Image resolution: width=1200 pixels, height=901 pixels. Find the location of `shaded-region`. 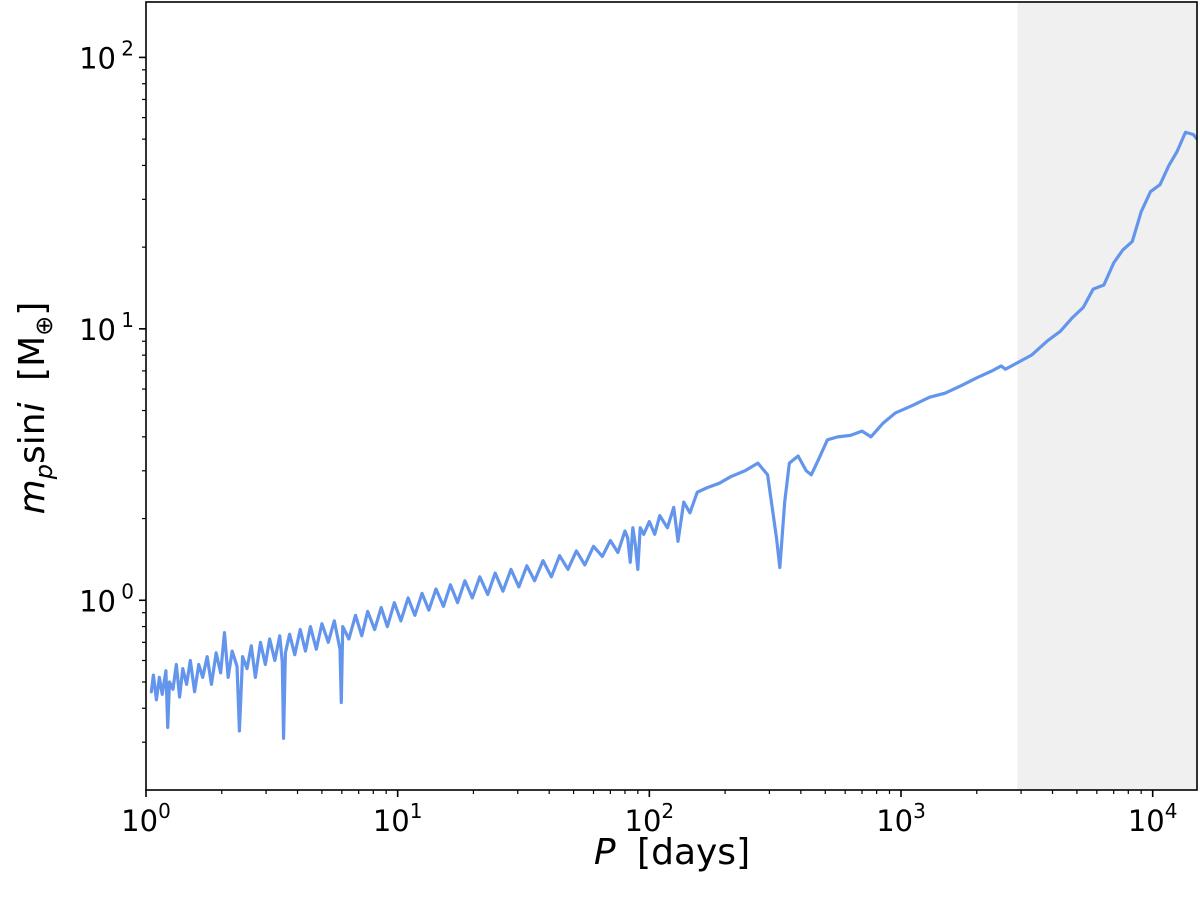

shaded-region is located at coordinates (1107, 396).